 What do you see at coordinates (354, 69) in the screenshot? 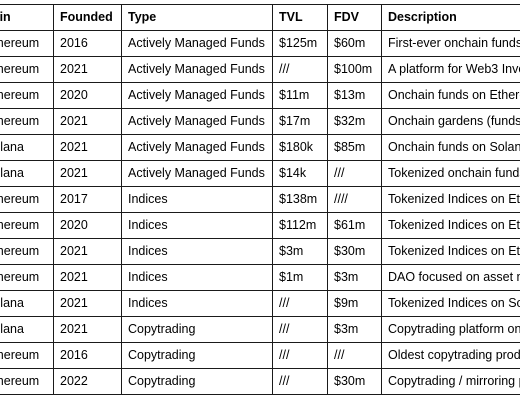
I see `cell-fdv: $100m` at bounding box center [354, 69].